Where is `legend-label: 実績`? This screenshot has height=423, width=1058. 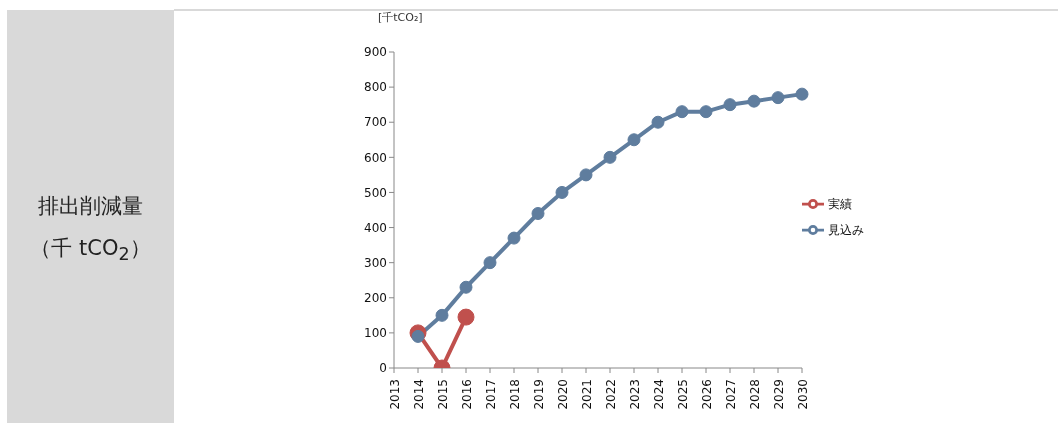 legend-label: 実績 is located at coordinates (840, 203).